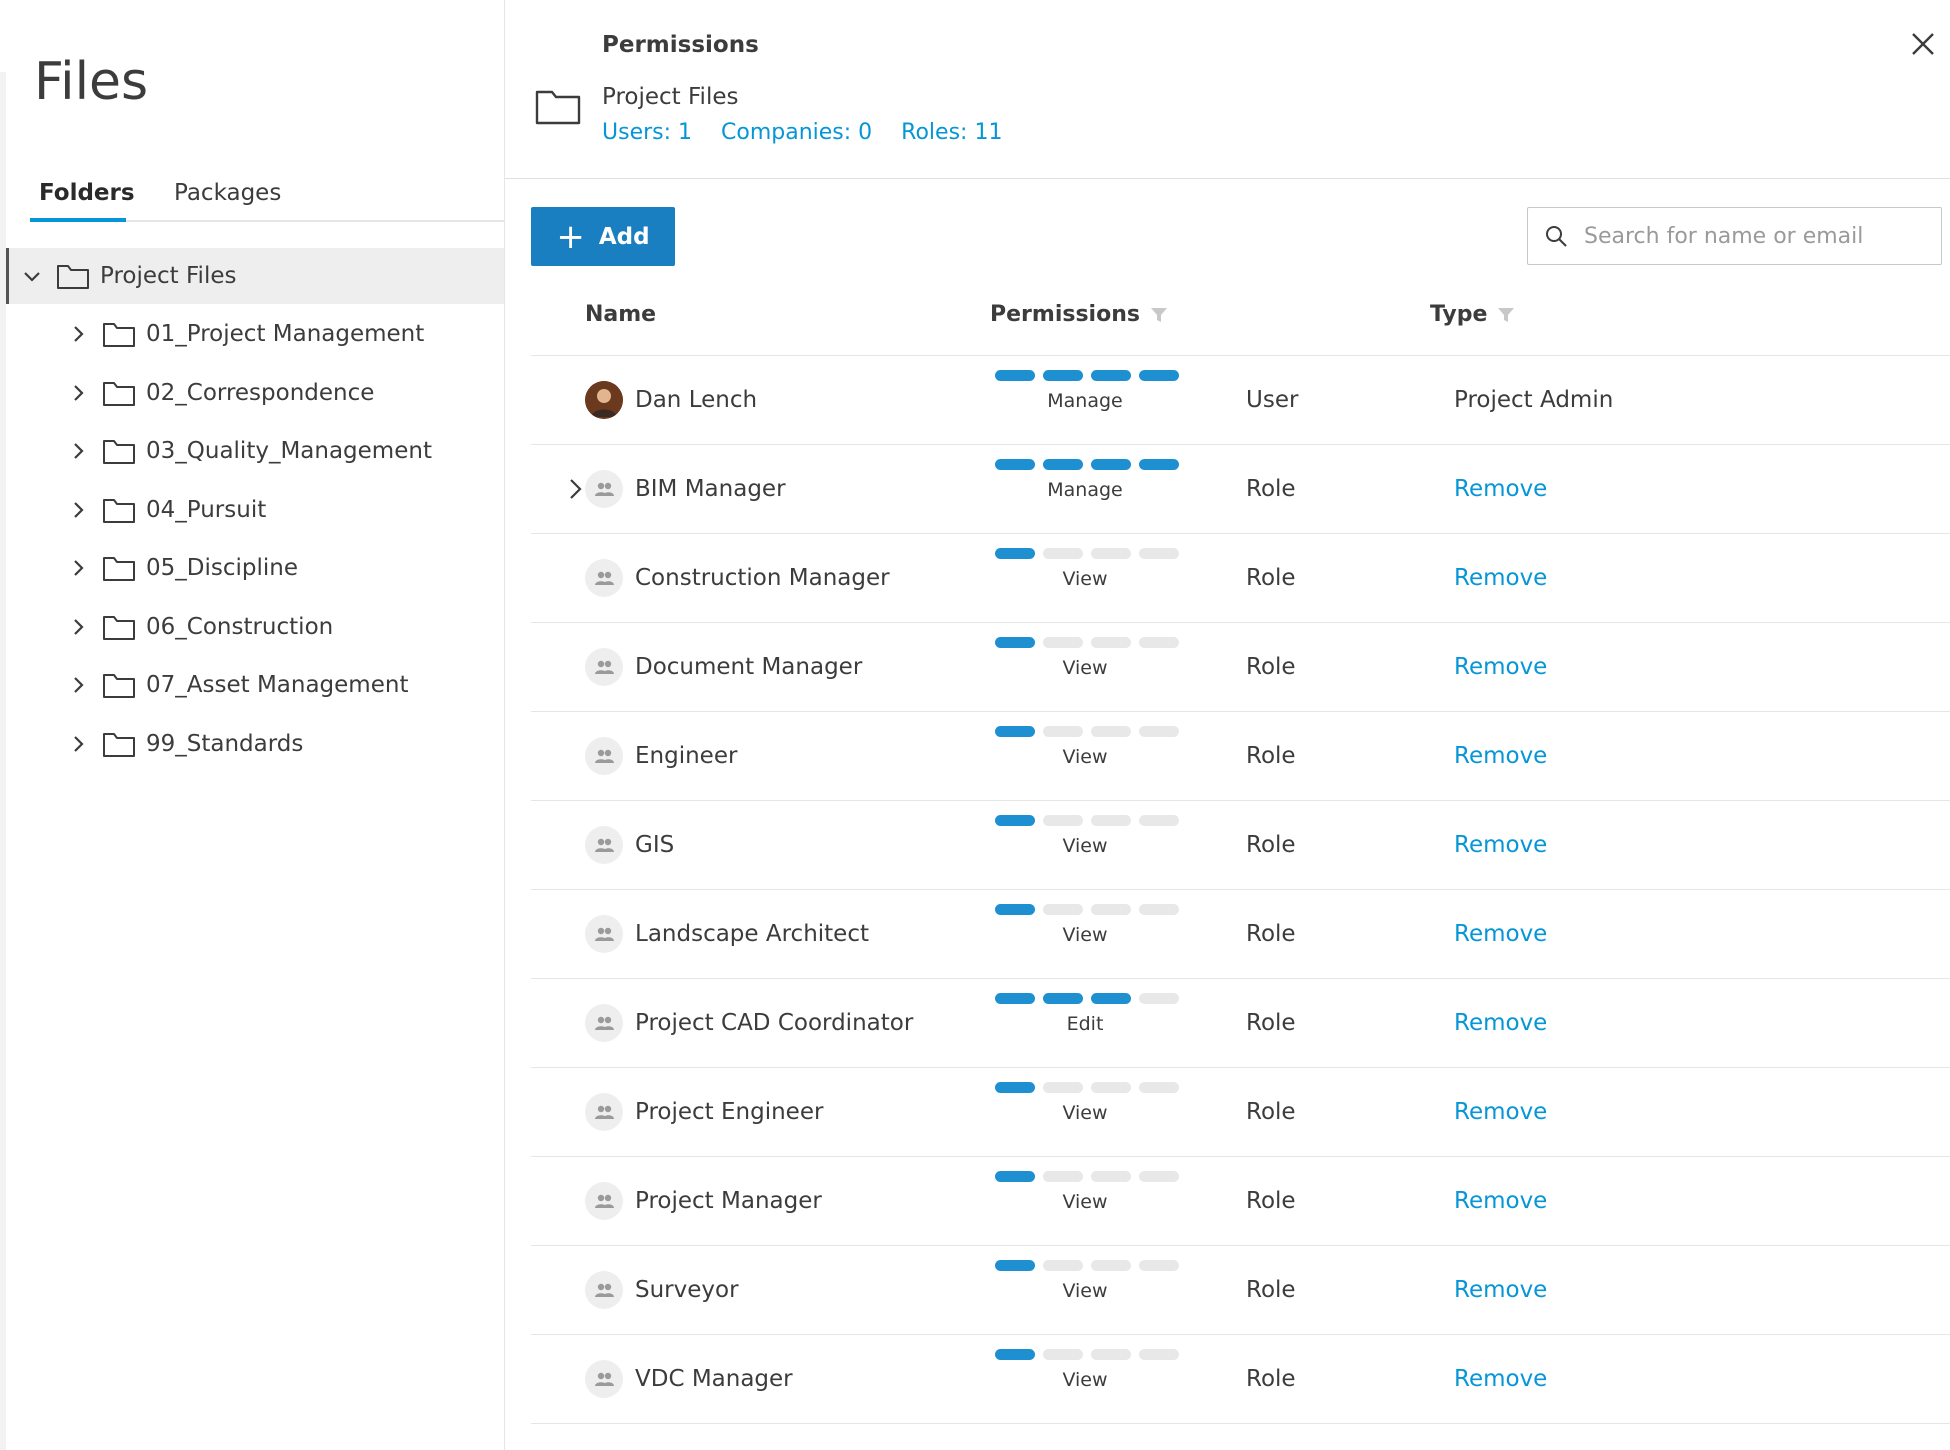  What do you see at coordinates (1240, 1379) in the screenshot?
I see `table-row: VDC Manager View Role Remove` at bounding box center [1240, 1379].